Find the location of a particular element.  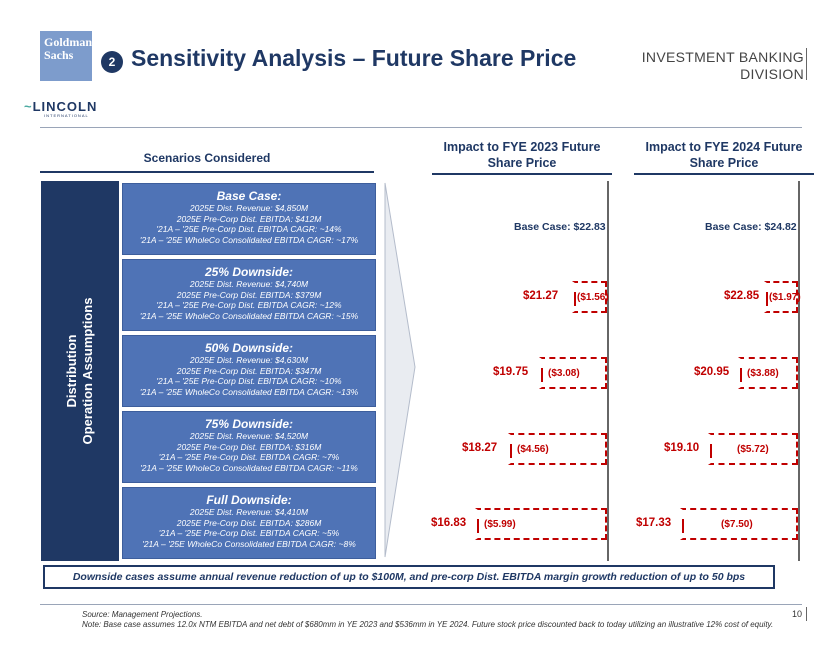

scenario-revenue: 2025E Dist. Revenue: $4,410M is located at coordinates (249, 512).